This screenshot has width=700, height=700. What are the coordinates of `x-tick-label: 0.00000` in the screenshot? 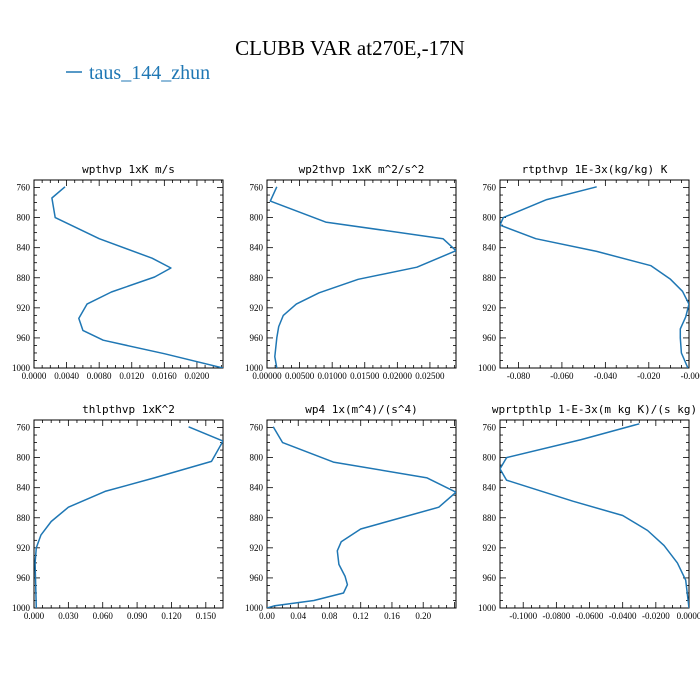 It's located at (267, 376).